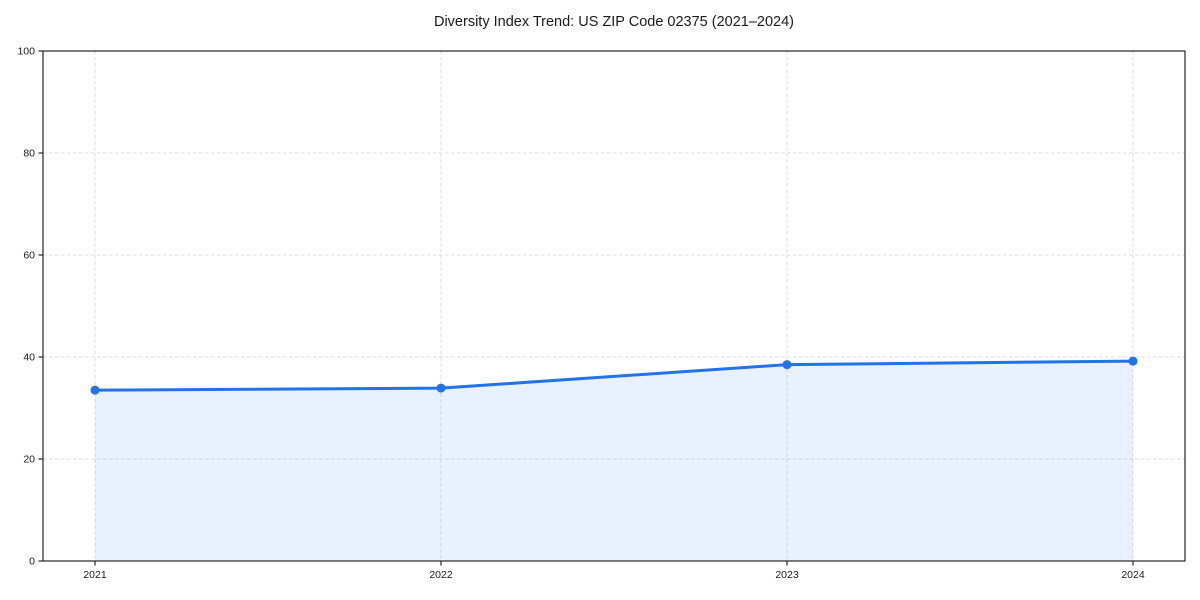 Image resolution: width=1200 pixels, height=600 pixels. Describe the element at coordinates (614, 375) in the screenshot. I see `trend-line` at that location.